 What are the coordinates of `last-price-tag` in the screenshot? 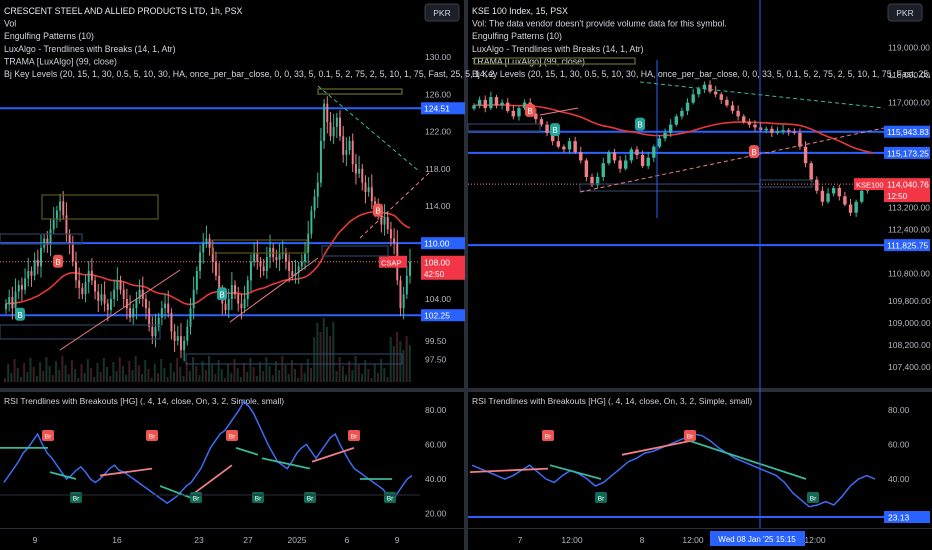 It's located at (907, 190).